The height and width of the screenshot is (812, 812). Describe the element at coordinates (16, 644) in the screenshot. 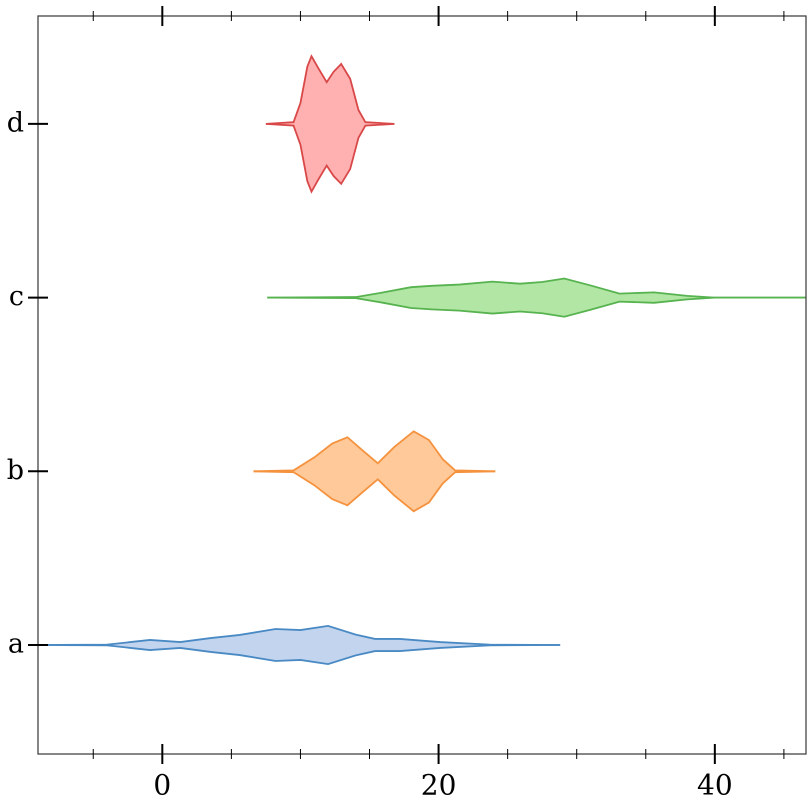

I see `y-tick-label: a` at that location.